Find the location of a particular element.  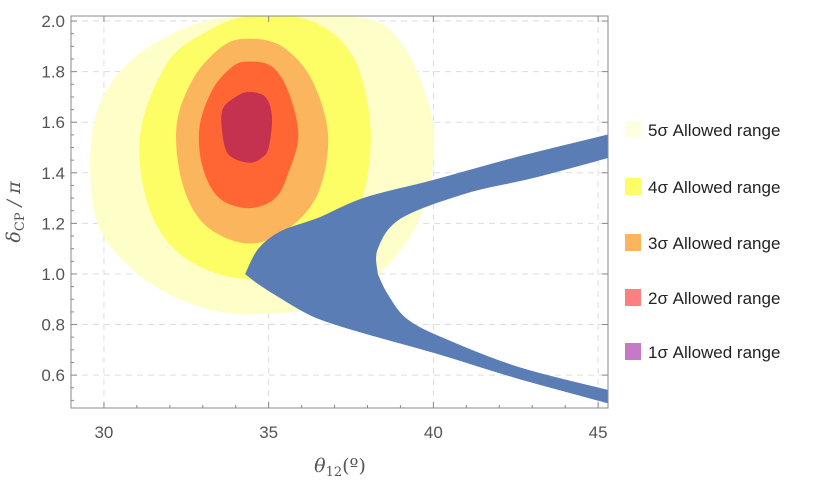

legend-swatch-4sigma is located at coordinates (633, 186).